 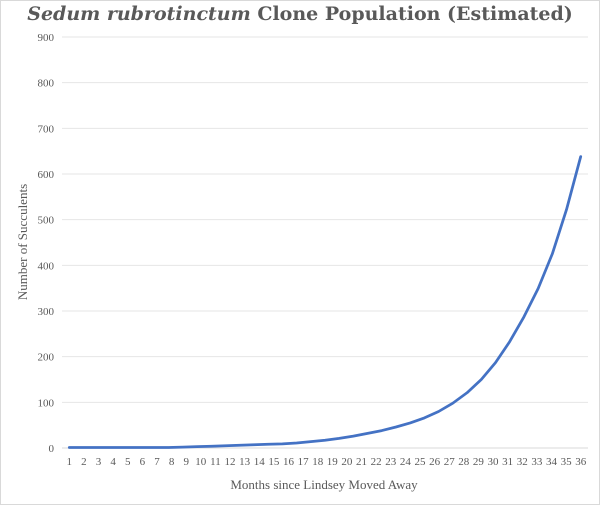 What do you see at coordinates (245, 462) in the screenshot?
I see `x-tick-label: 13` at bounding box center [245, 462].